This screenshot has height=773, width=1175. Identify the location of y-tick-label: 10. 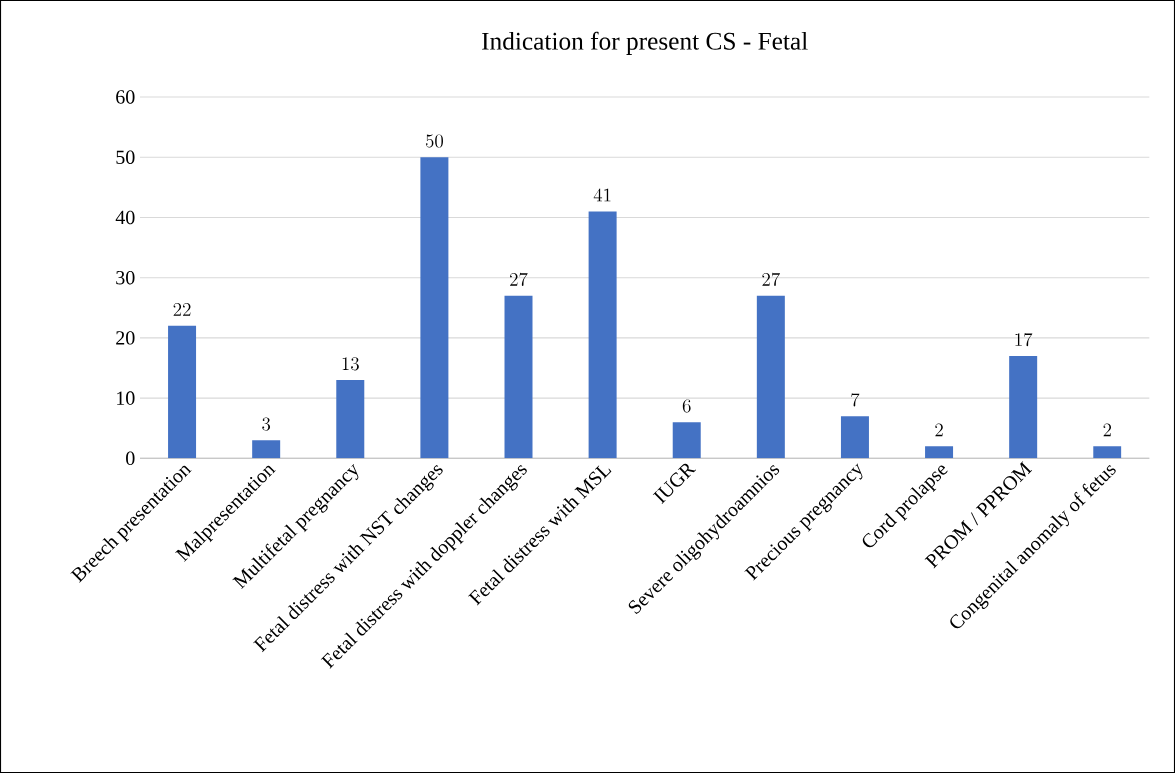
(126, 398).